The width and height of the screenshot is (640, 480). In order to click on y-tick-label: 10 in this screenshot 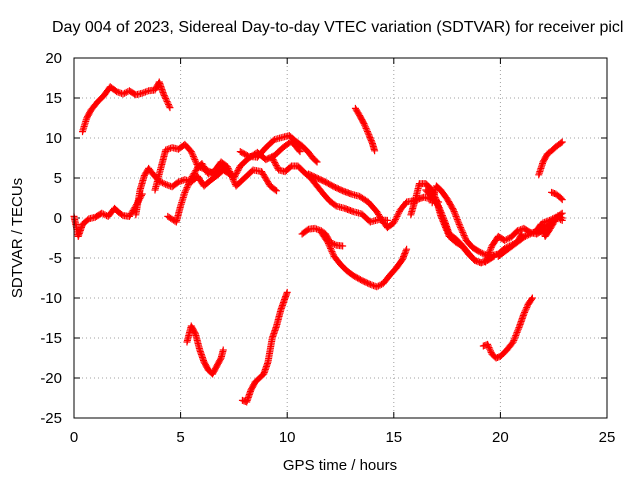, I will do `click(53, 138)`.